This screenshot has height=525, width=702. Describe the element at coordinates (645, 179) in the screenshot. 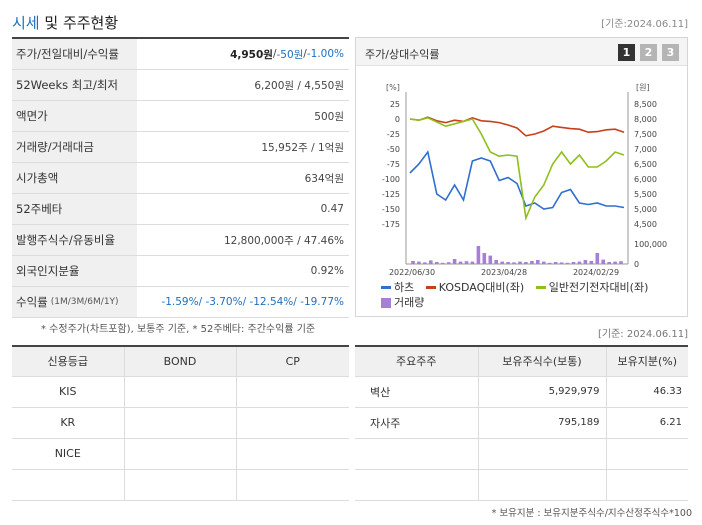

I see `right-tick-label: 6,000` at that location.